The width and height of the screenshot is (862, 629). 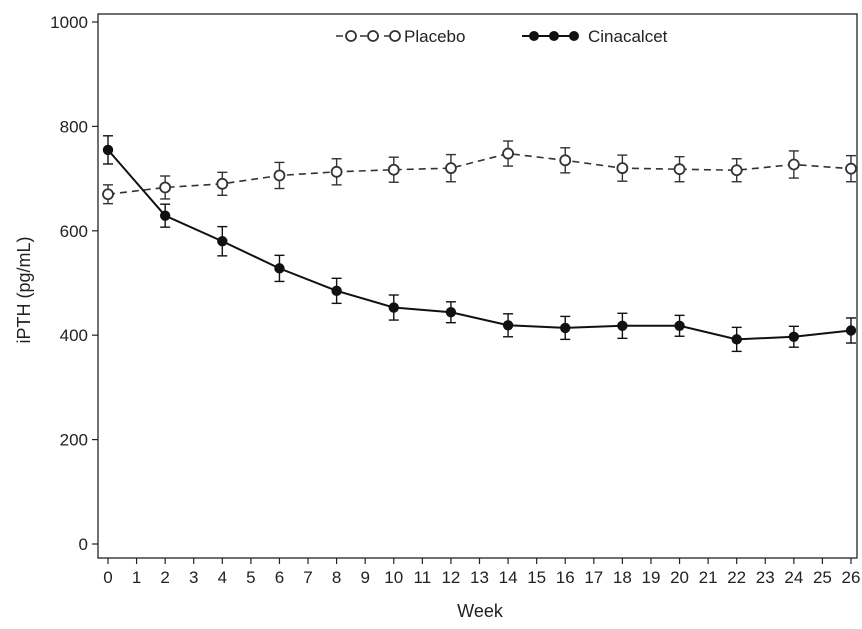 I want to click on x-tick-label: 21, so click(x=708, y=577).